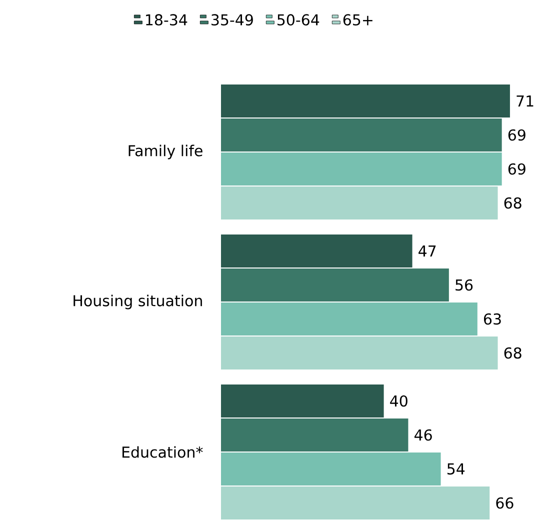  Describe the element at coordinates (232, 20) in the screenshot. I see `legend-label: 35-49` at that location.